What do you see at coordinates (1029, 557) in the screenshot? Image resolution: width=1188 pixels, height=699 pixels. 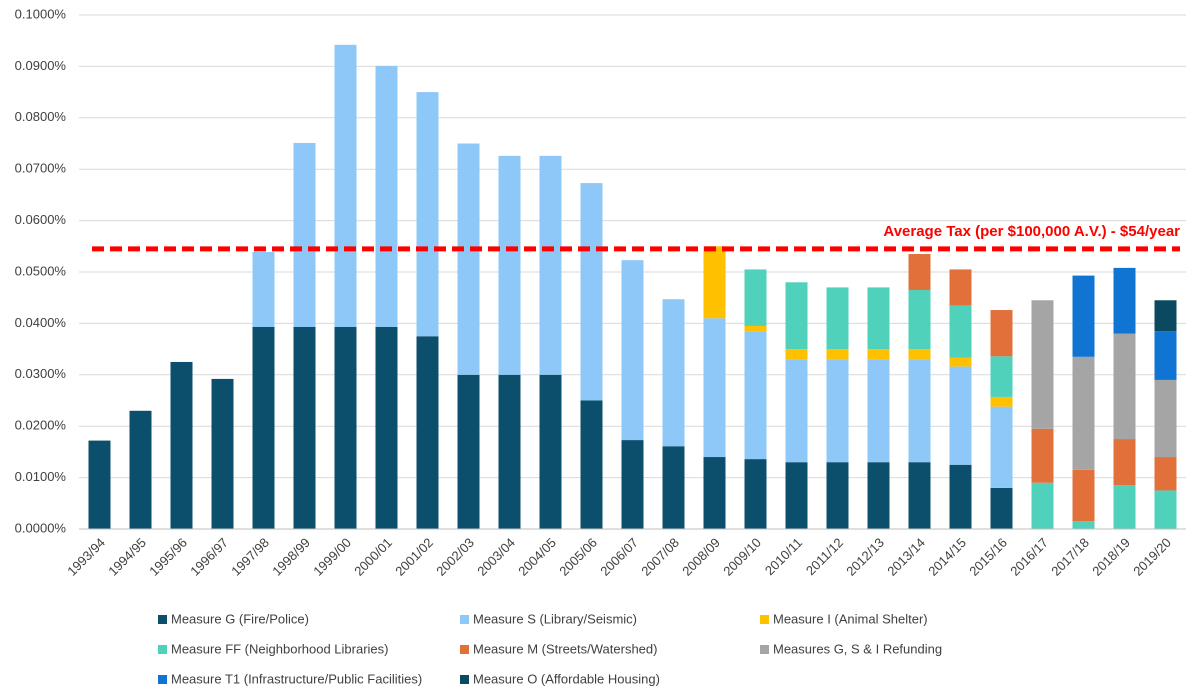 I see `x-tick-label: 2016/17` at bounding box center [1029, 557].